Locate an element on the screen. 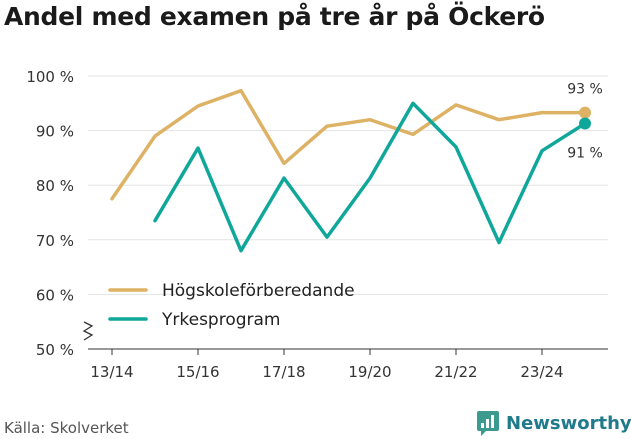 The image size is (631, 439). y-tick-label: 60 % is located at coordinates (55, 295).